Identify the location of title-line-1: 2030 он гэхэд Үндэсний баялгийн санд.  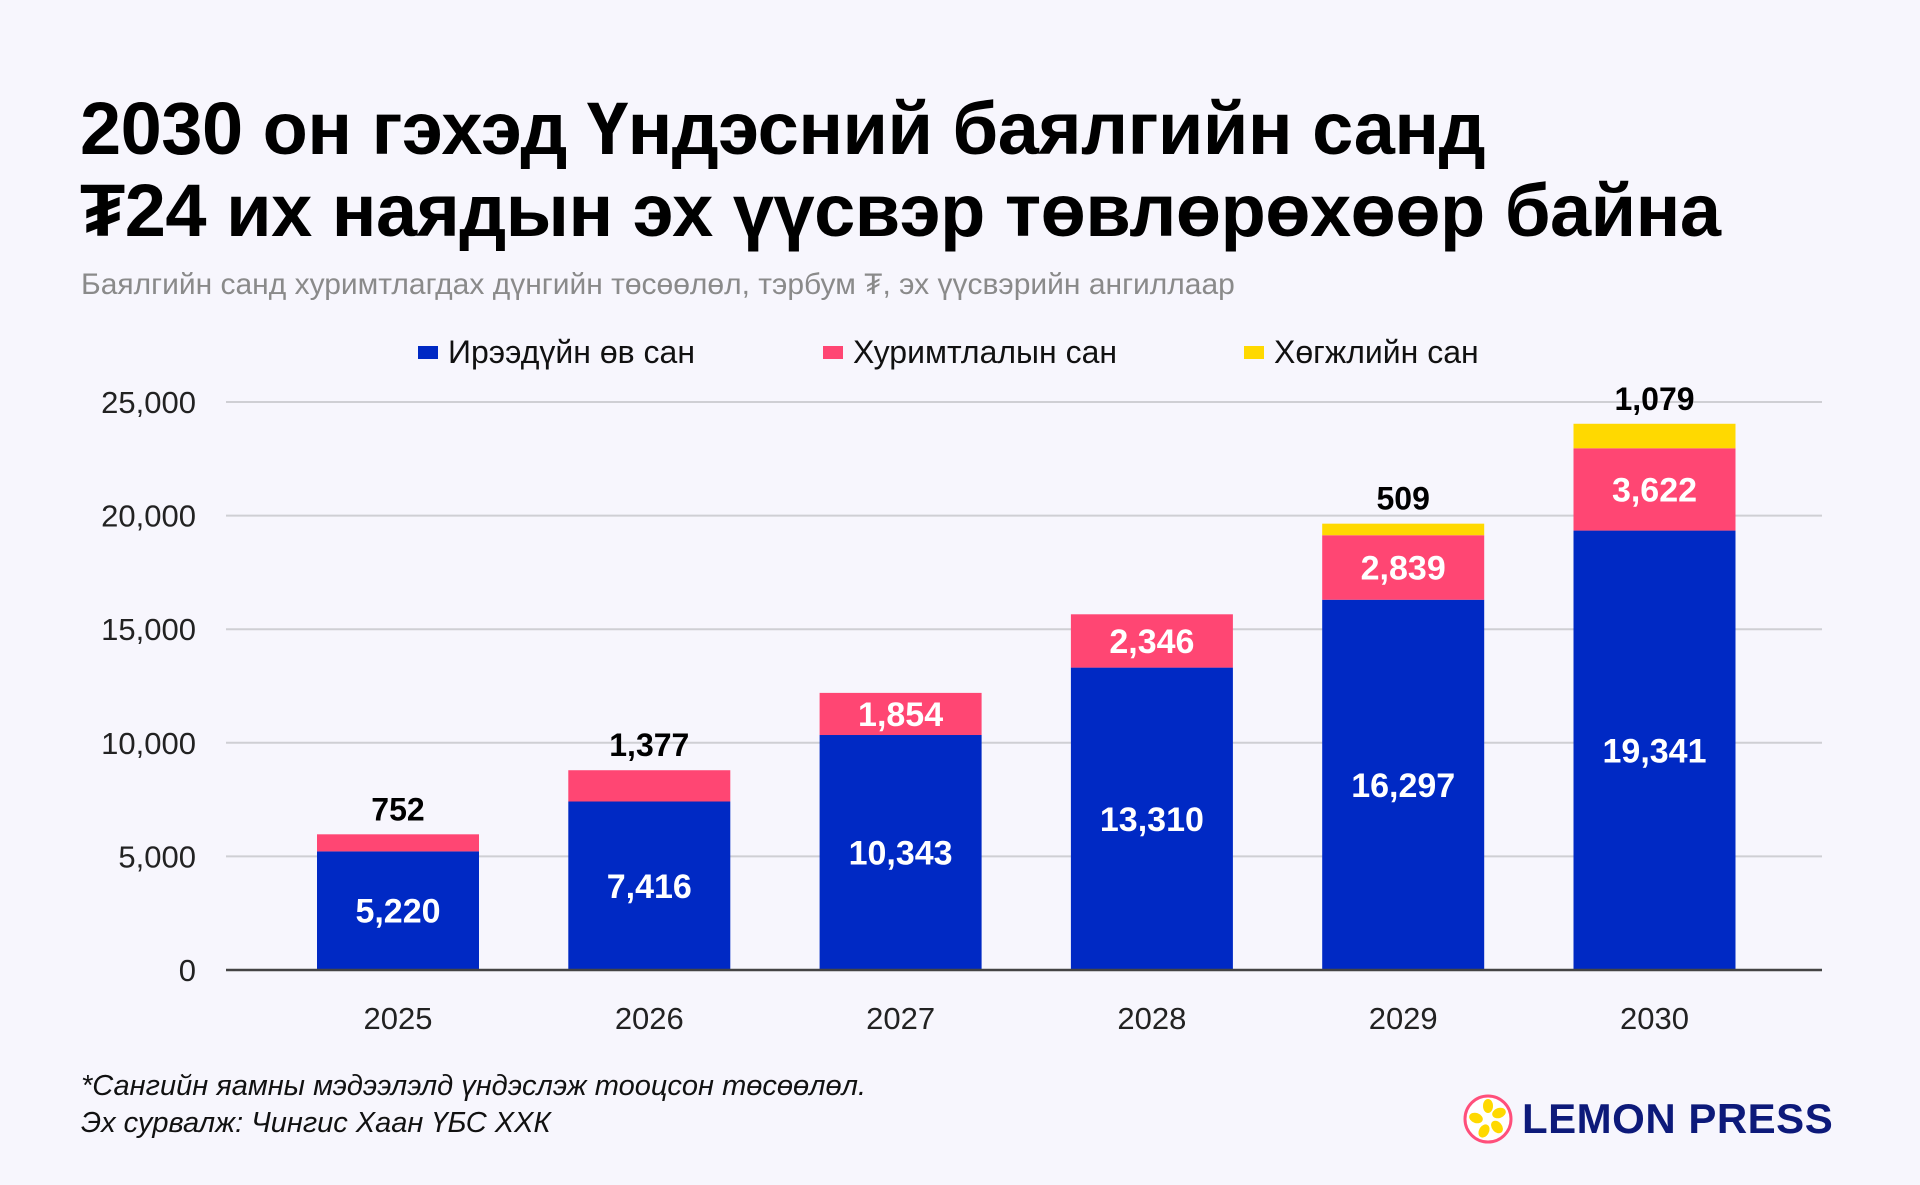
(783, 128).